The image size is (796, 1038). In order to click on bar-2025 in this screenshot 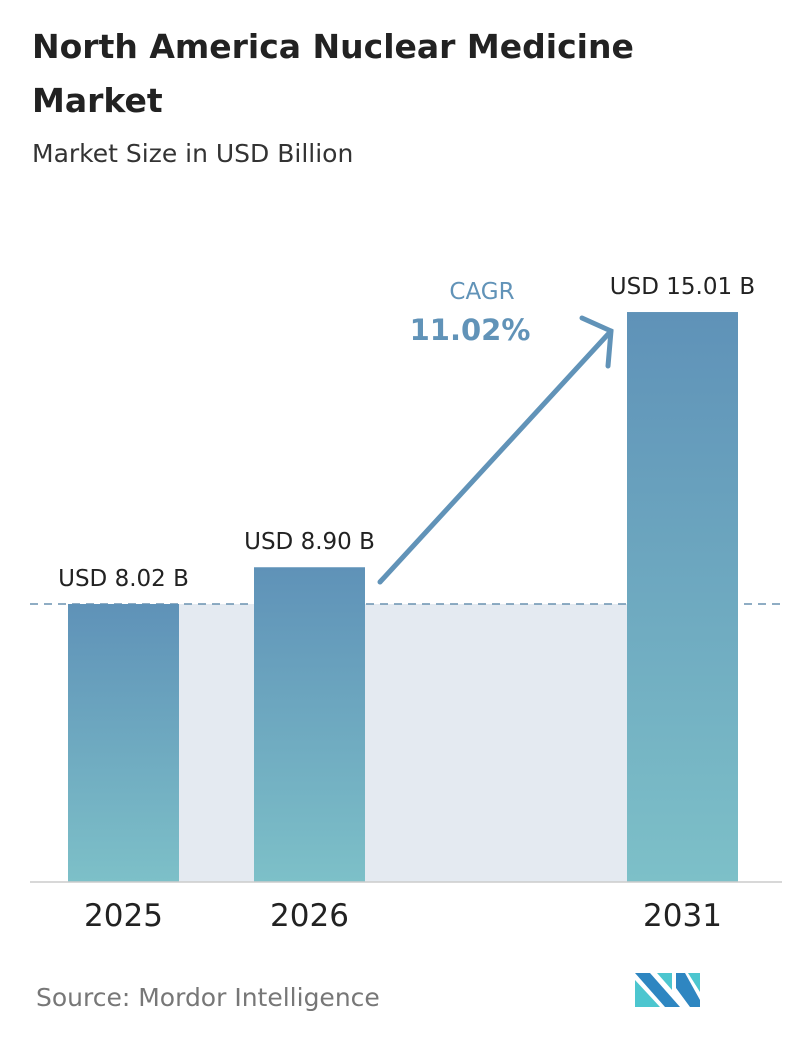, I will do `click(123, 743)`.